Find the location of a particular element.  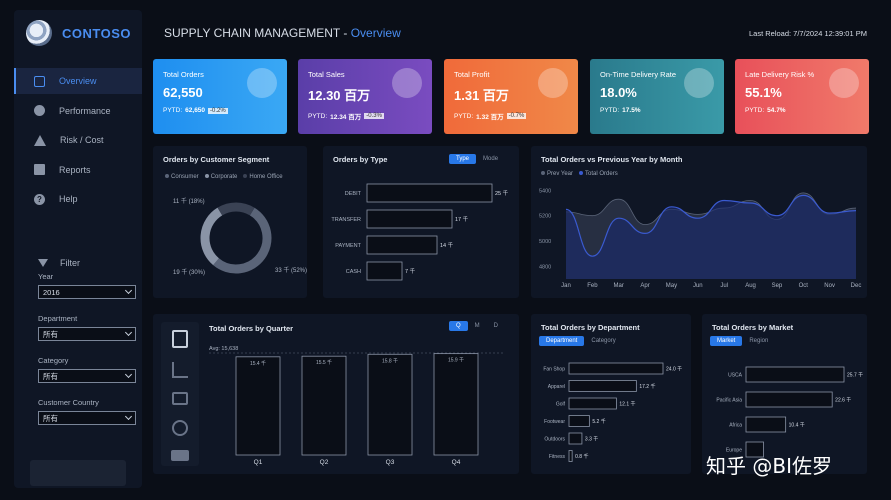

x-tick-label: Nov is located at coordinates (829, 286).